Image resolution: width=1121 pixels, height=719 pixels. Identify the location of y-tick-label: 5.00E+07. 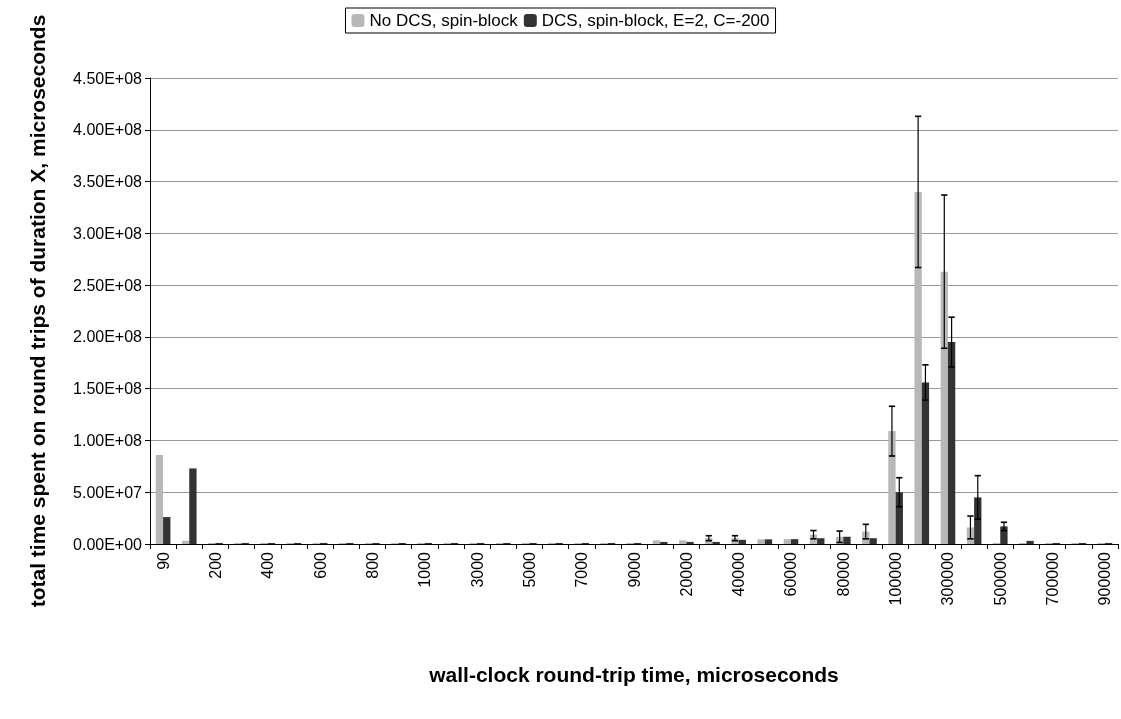
(108, 492).